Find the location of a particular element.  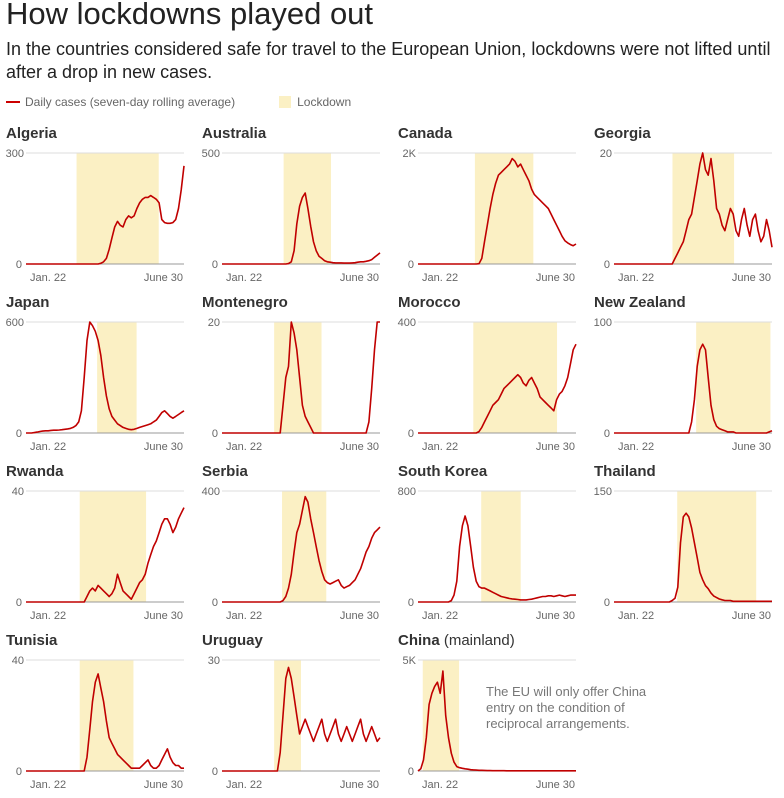

panel-canada: Canada 2K 0 Jan. 22 June 30 is located at coordinates (487, 204).